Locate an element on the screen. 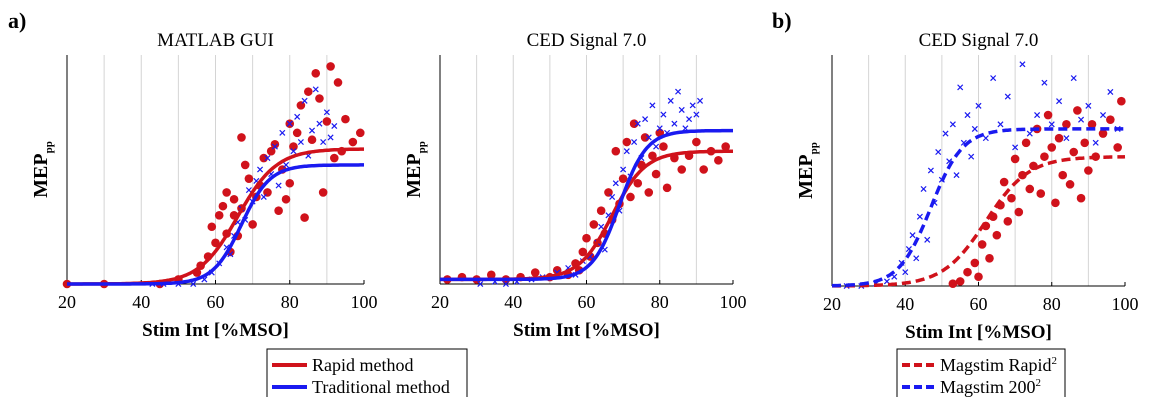 This screenshot has width=1153, height=397. legend-a-label-rapid: Rapid method is located at coordinates (363, 365).